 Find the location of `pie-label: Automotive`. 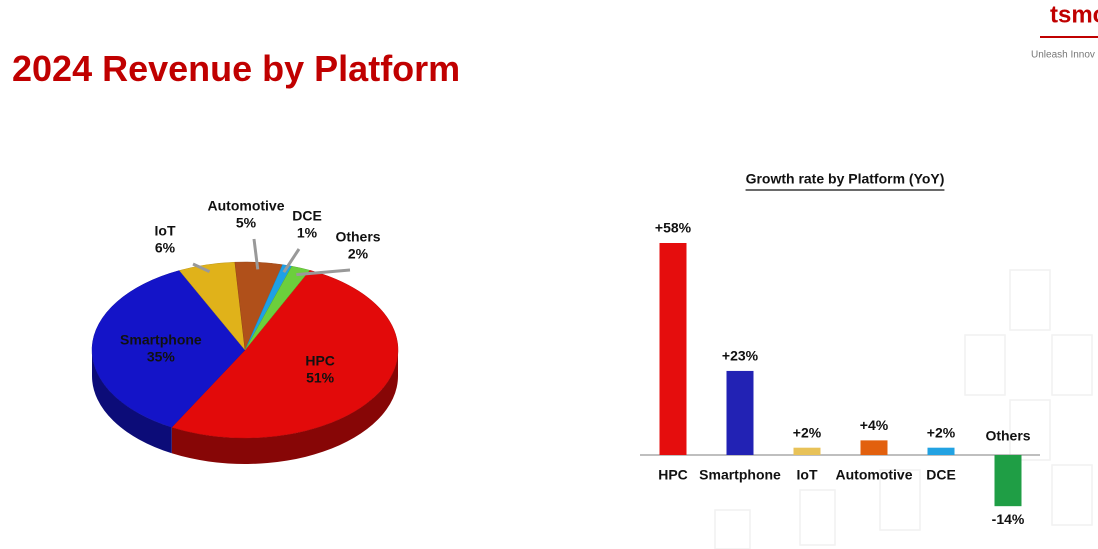

pie-label: Automotive is located at coordinates (246, 206).